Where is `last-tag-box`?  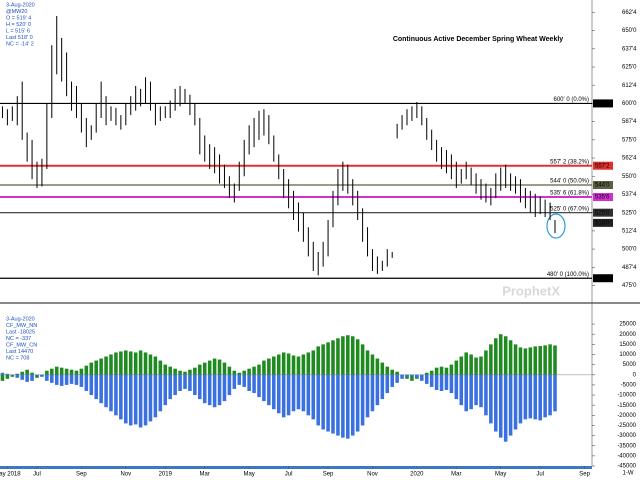 last-tag-box is located at coordinates (603, 222).